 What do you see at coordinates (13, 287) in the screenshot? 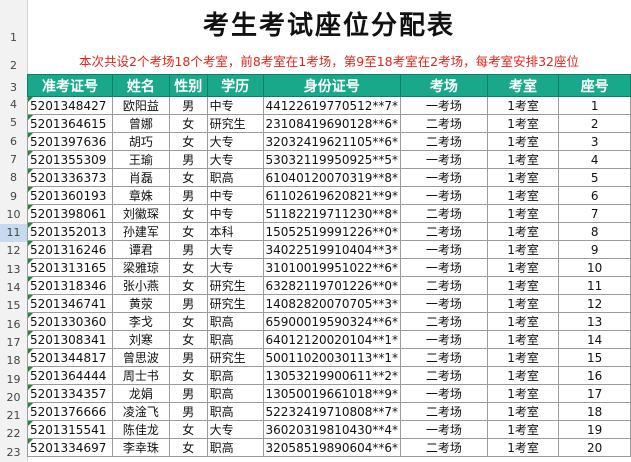
I see `row-number: 14` at bounding box center [13, 287].